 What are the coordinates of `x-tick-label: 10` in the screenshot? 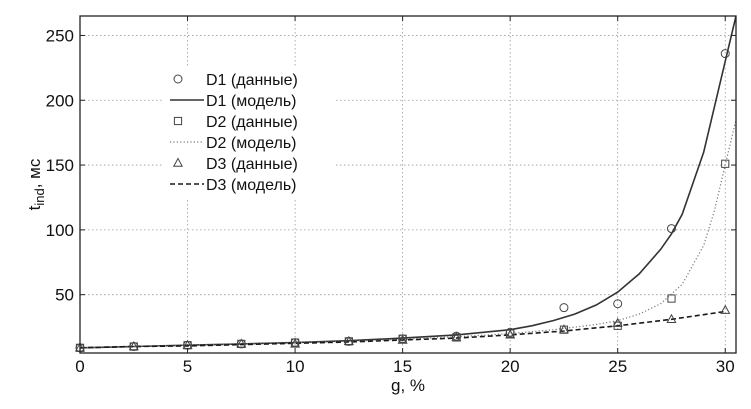 It's located at (295, 366).